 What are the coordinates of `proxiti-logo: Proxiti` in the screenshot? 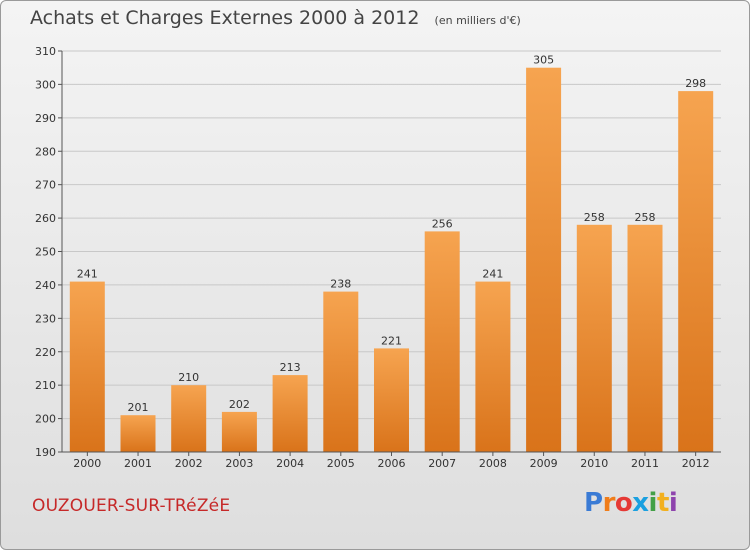 It's located at (631, 503).